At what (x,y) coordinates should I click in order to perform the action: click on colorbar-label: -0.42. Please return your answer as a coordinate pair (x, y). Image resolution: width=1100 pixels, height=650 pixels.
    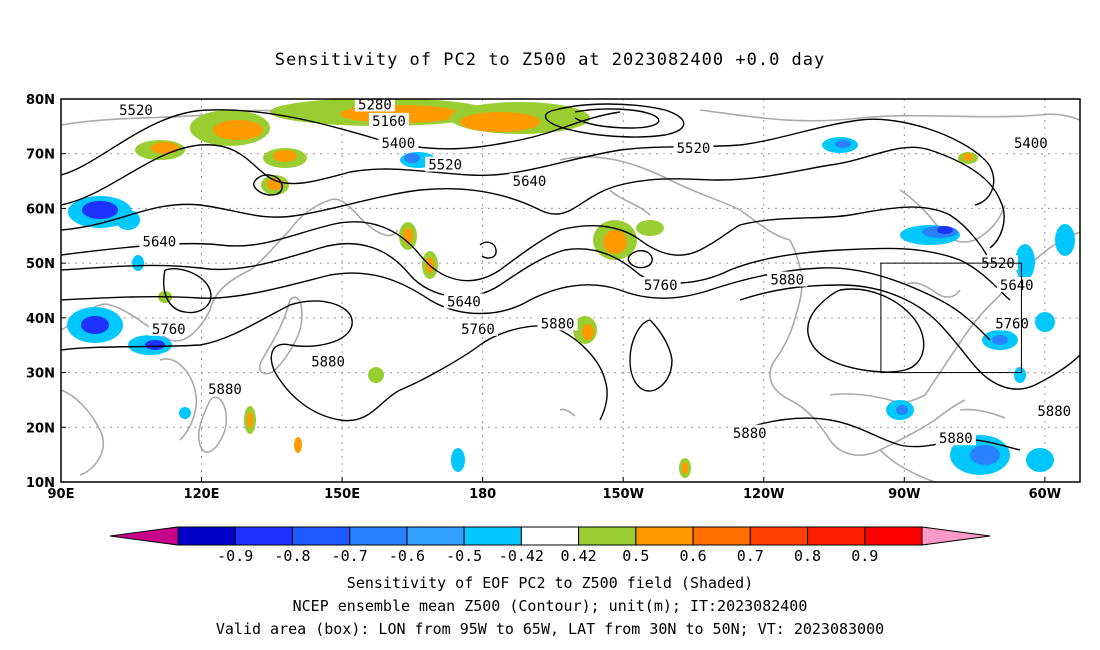
    Looking at the image, I should click on (521, 556).